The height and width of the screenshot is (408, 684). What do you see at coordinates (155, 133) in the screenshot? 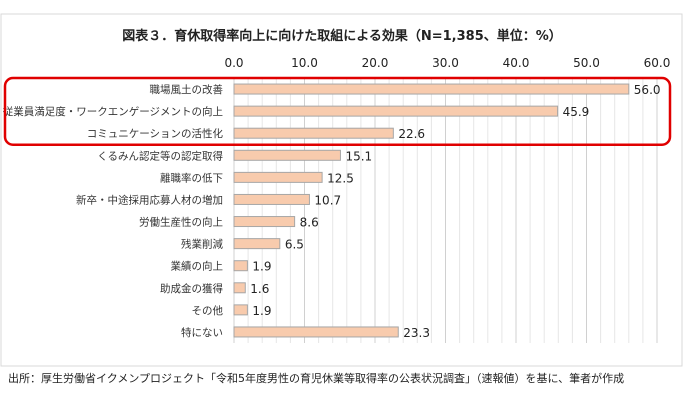
I see `category-label: コミュニケーションの活性化` at bounding box center [155, 133].